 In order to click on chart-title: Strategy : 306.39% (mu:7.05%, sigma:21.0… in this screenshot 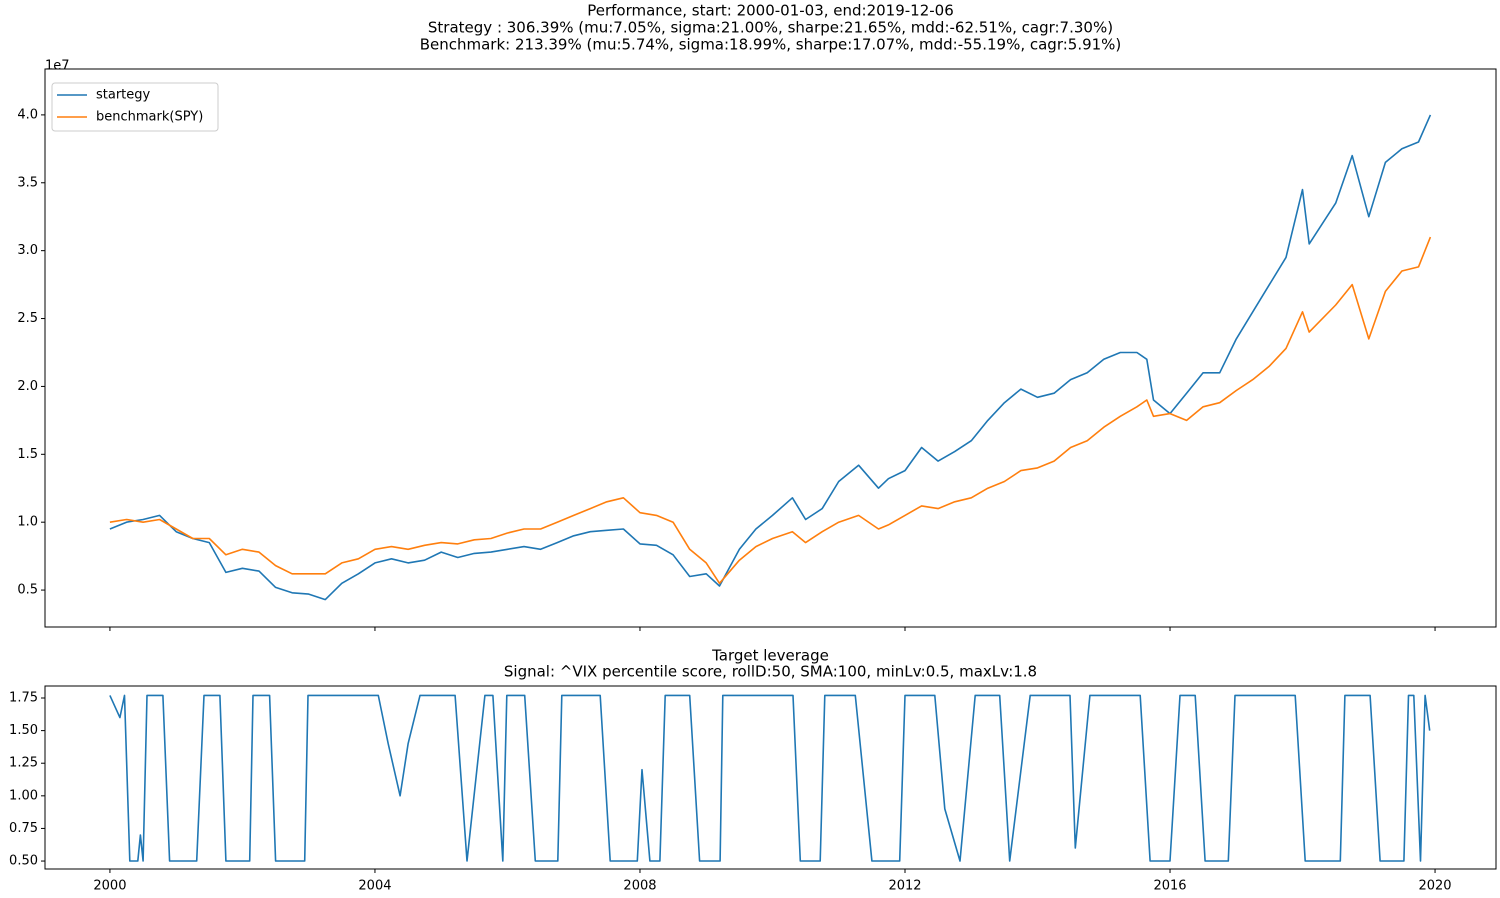, I will do `click(770, 28)`.